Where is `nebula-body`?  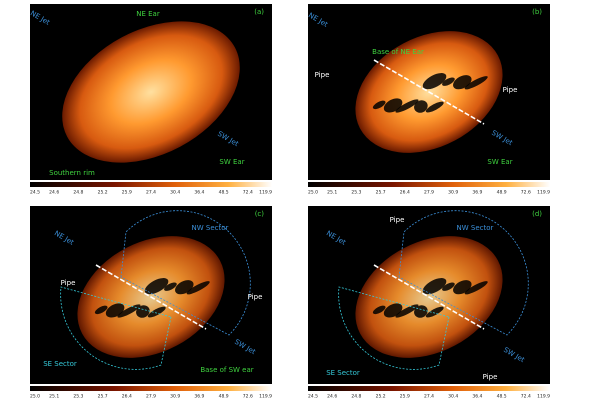 nebula-body is located at coordinates (151, 92).